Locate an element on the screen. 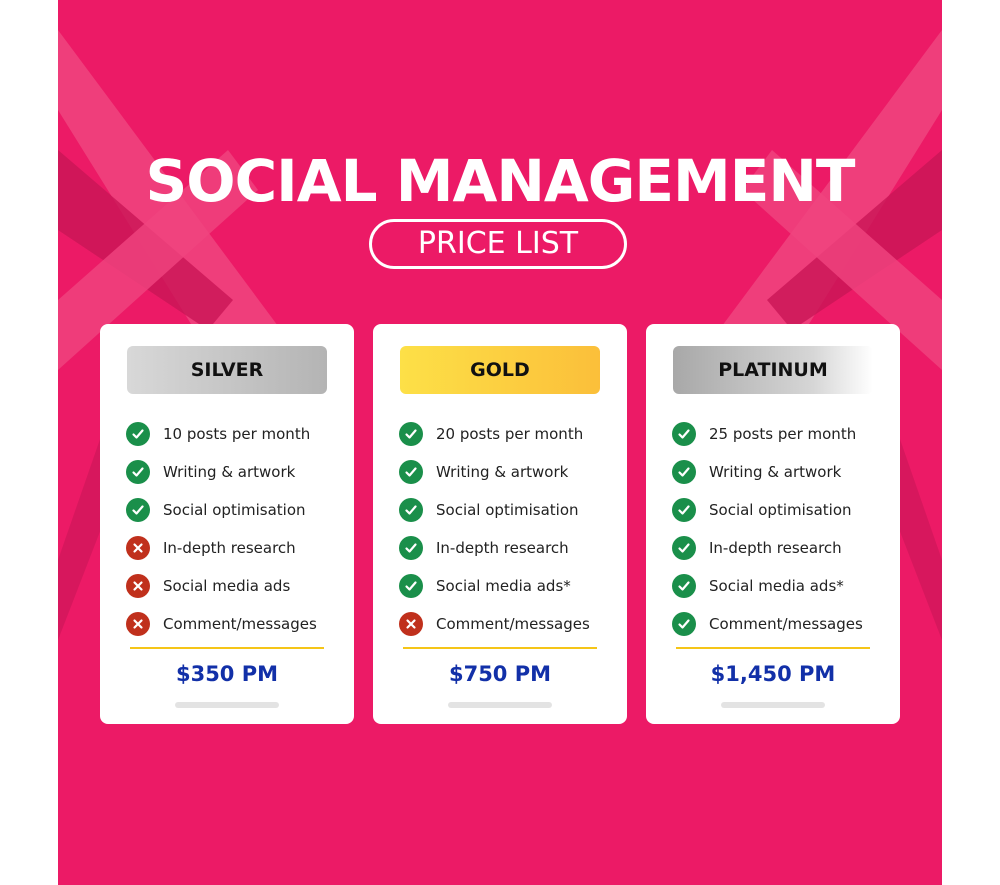 Image resolution: width=1000 pixels, height=885 pixels. feature-item: 20 posts per month is located at coordinates (494, 434).